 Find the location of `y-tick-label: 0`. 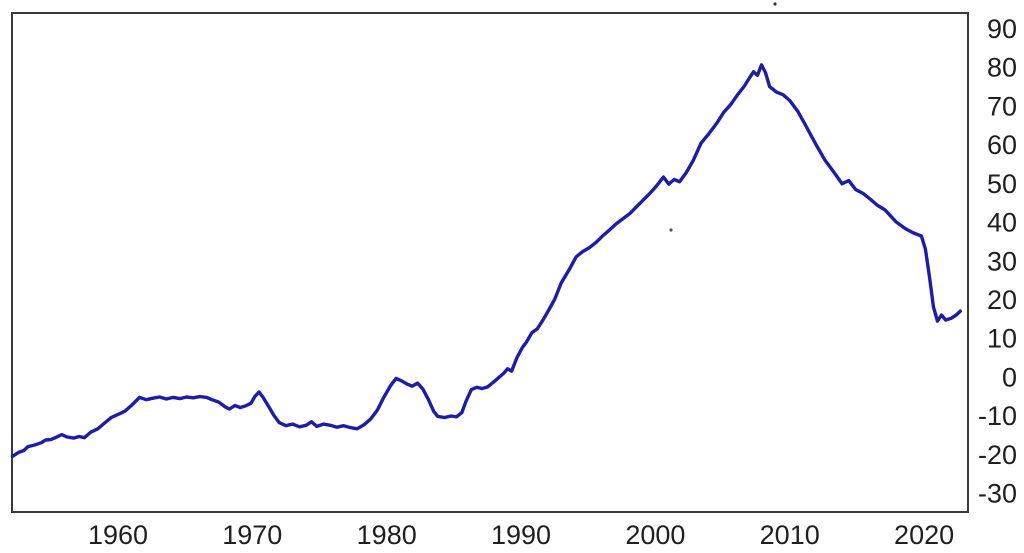

y-tick-label: 0 is located at coordinates (1009, 377).